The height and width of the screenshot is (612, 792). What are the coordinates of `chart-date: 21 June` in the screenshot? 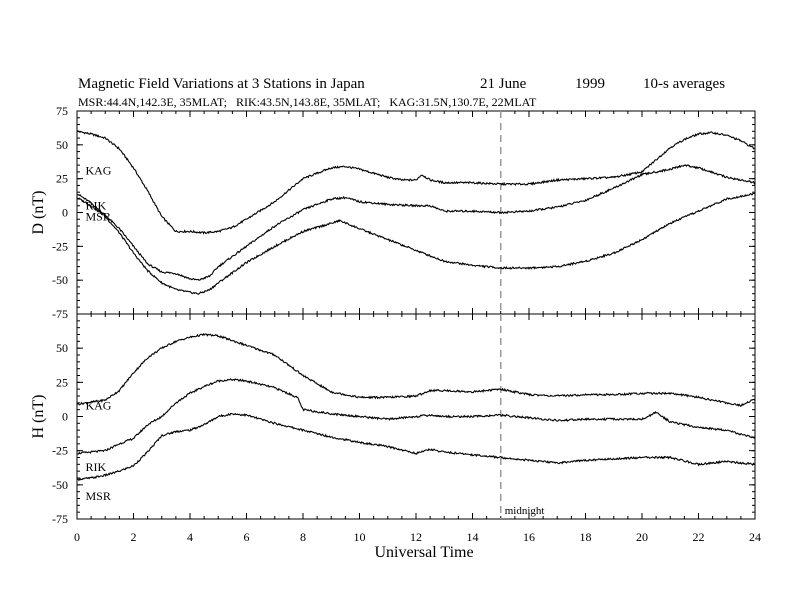 It's located at (503, 84).